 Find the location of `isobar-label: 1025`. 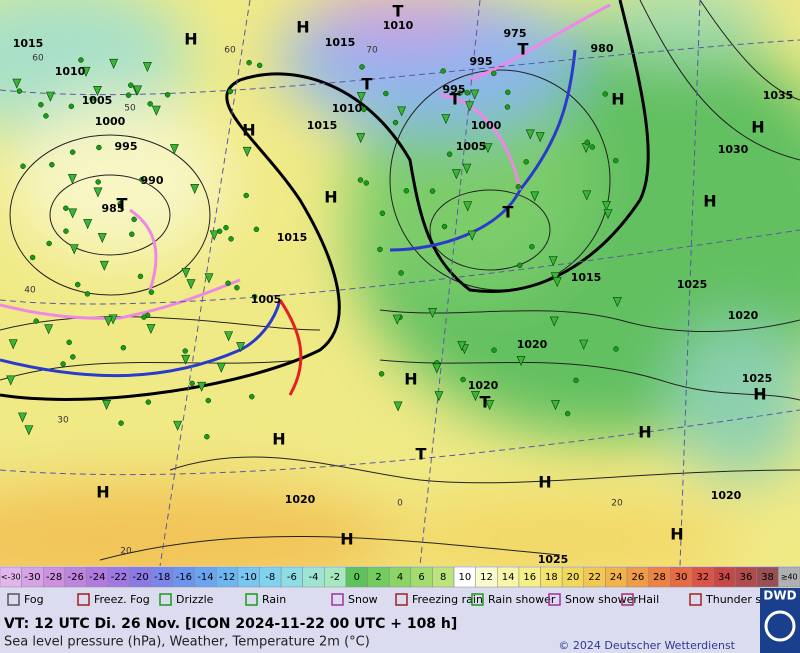

isobar-label: 1025 is located at coordinates (553, 559).